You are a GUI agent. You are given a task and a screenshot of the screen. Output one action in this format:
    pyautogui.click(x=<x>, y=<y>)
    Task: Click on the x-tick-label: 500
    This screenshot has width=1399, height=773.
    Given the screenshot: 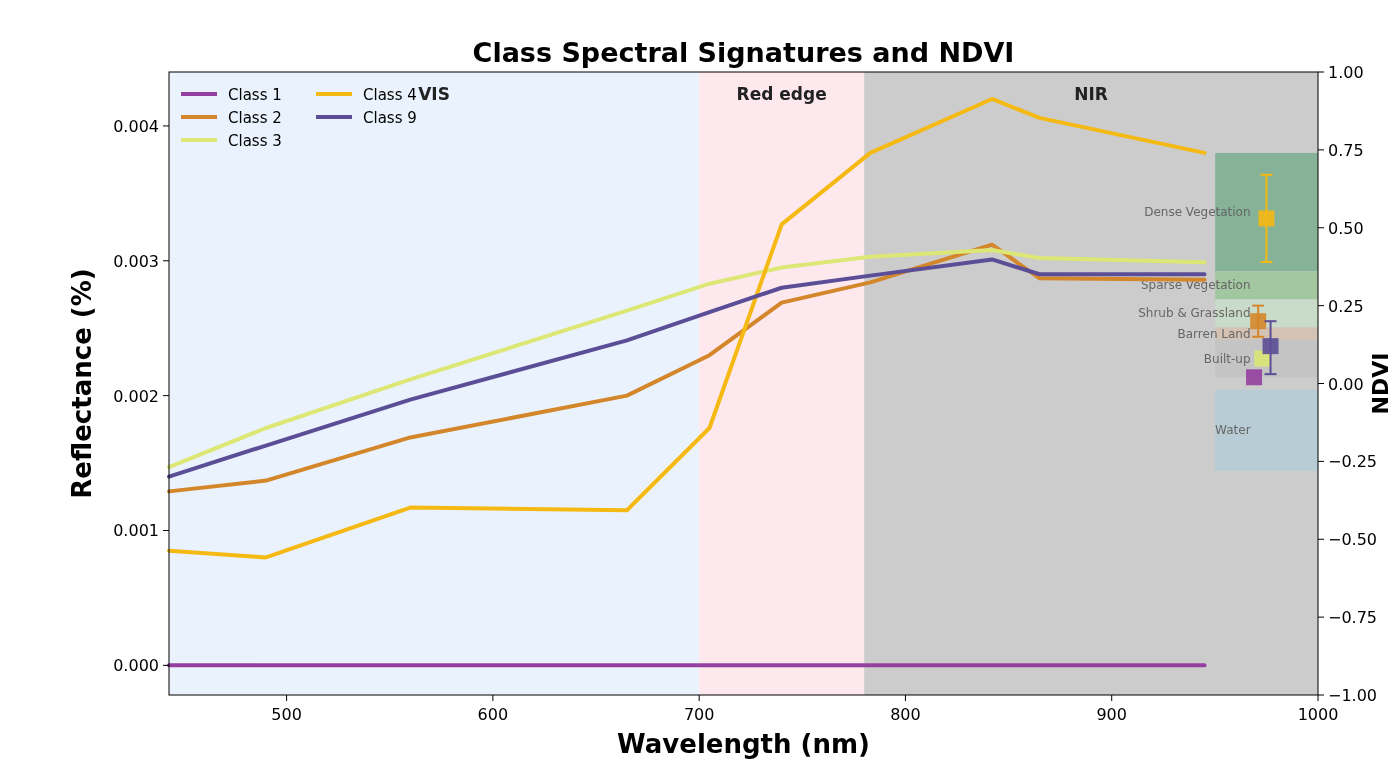 What is the action you would take?
    pyautogui.click(x=286, y=714)
    